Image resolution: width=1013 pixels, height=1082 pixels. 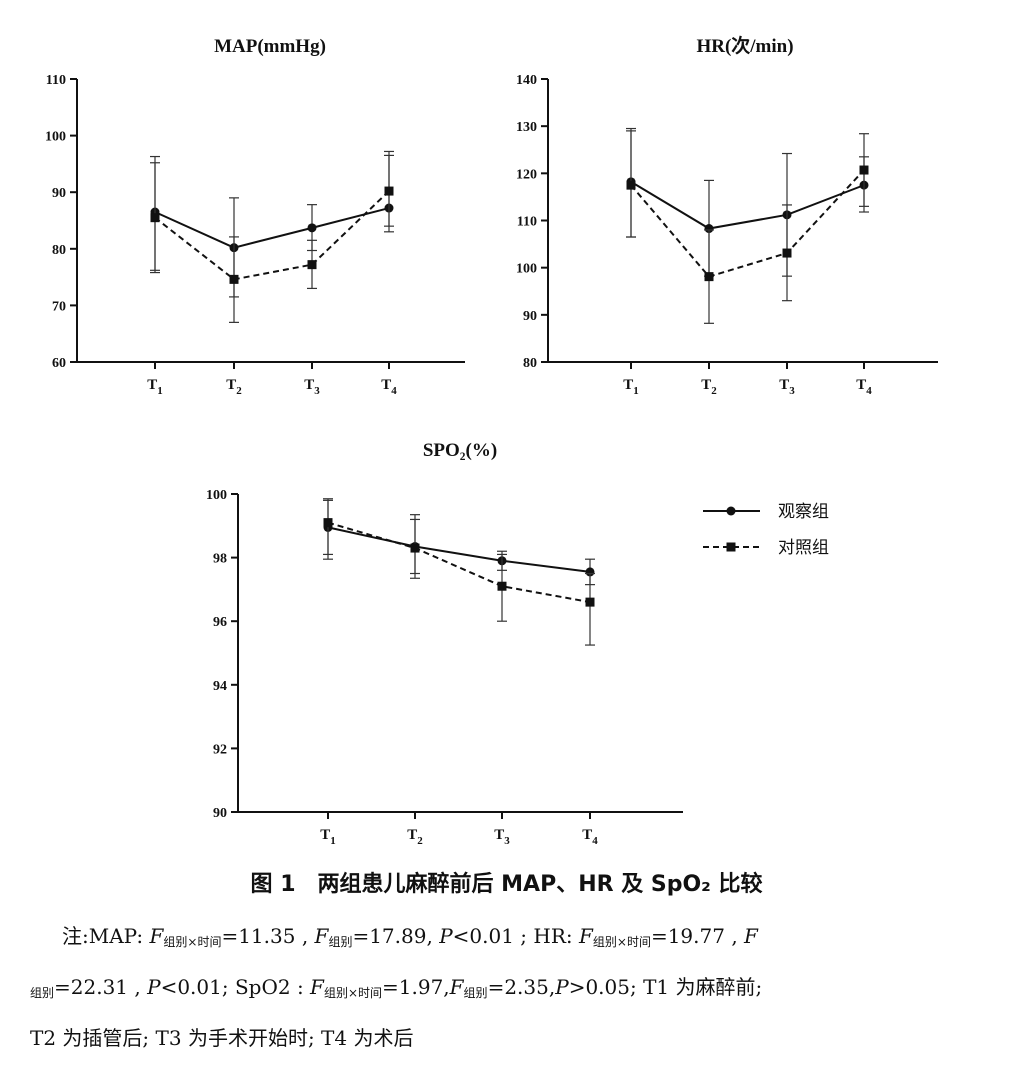 I want to click on hr-f-group: =22.31 ,, so click(x=101, y=987).